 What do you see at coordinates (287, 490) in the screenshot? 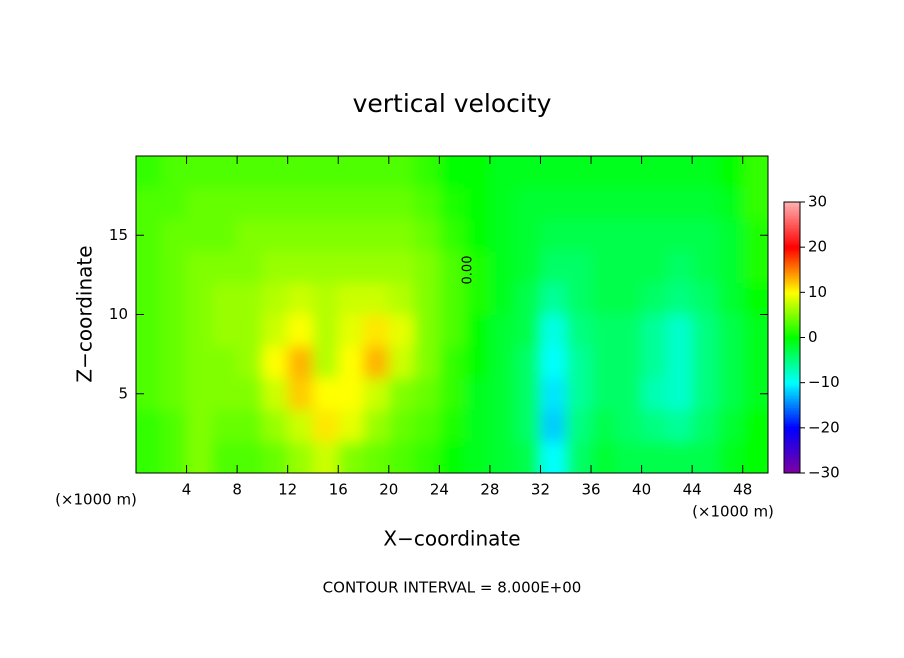
I see `x-tick-label: 12` at bounding box center [287, 490].